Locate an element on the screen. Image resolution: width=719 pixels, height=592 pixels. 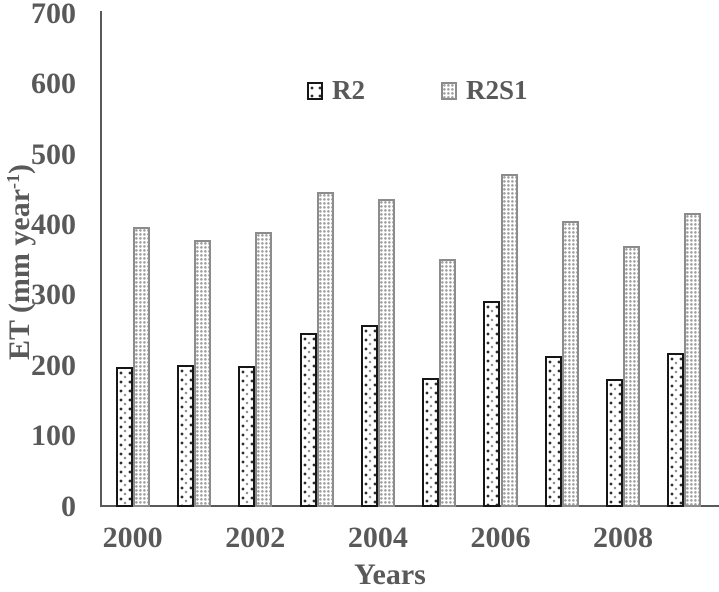
bar-r2s1-2000 is located at coordinates (141, 367).